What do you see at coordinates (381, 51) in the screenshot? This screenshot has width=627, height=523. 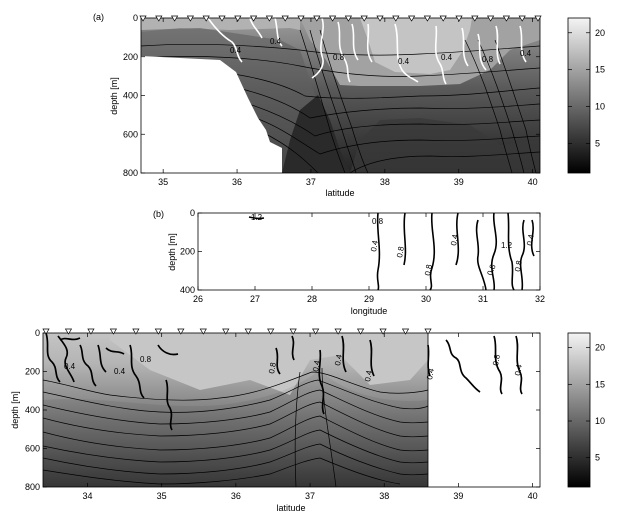 I see `panel-a-contour-labels: 0.4 0.4 0.8 0.4 0.4 0.8 0.4` at bounding box center [381, 51].